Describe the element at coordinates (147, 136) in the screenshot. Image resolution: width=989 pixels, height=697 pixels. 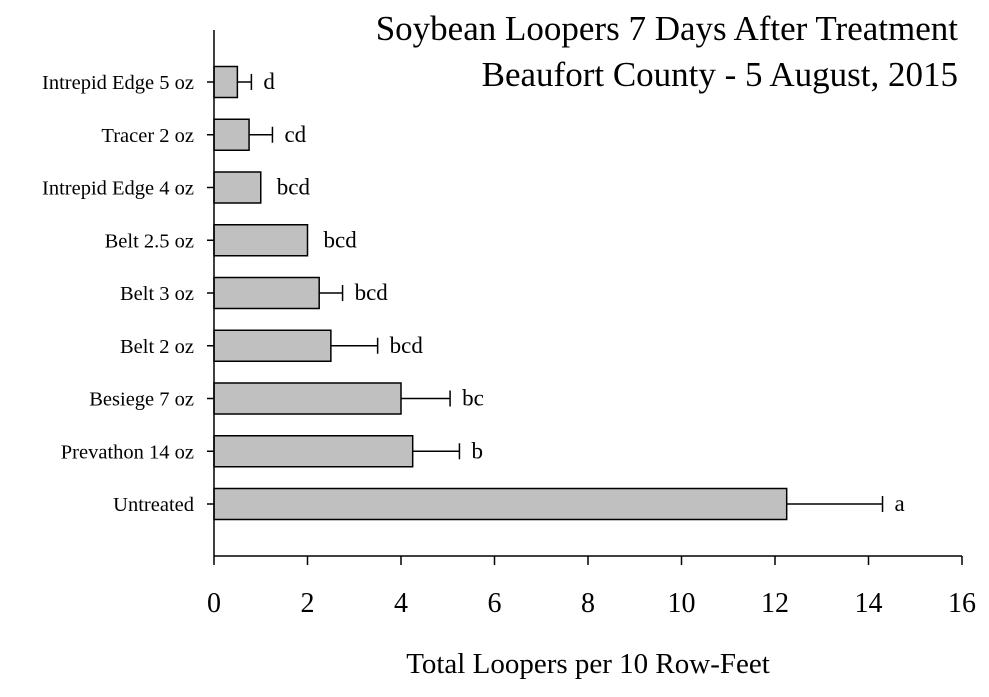
I see `category-label-1: Tracer 2 oz` at that location.